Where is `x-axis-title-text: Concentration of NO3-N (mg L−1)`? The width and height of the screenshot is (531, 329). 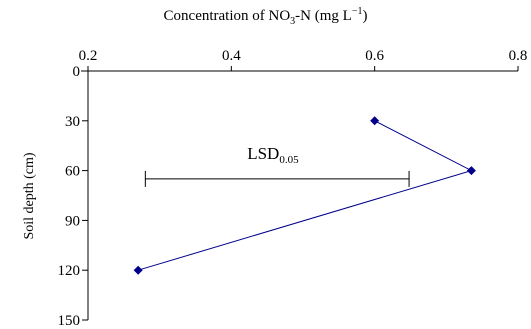 x-axis-title-text: Concentration of NO3-N (mg L−1) is located at coordinates (265, 16).